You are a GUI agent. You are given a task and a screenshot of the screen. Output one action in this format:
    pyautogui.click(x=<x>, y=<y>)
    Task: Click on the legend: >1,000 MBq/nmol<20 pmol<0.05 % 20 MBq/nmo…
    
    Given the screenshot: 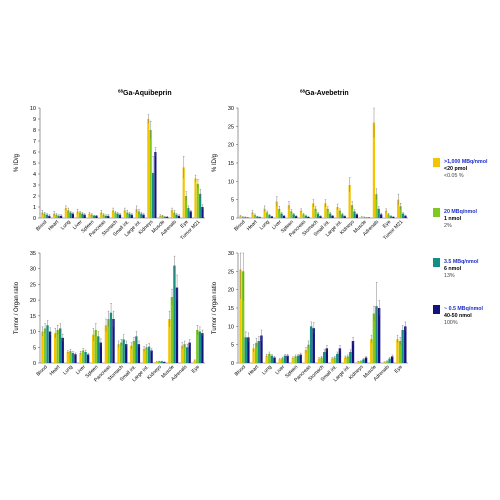 What is the action you would take?
    pyautogui.click(x=460, y=242)
    